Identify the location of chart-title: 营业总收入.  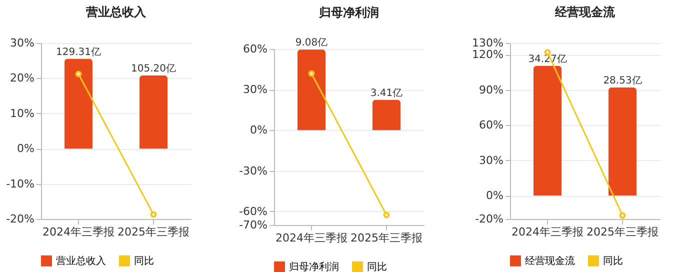
(116, 12).